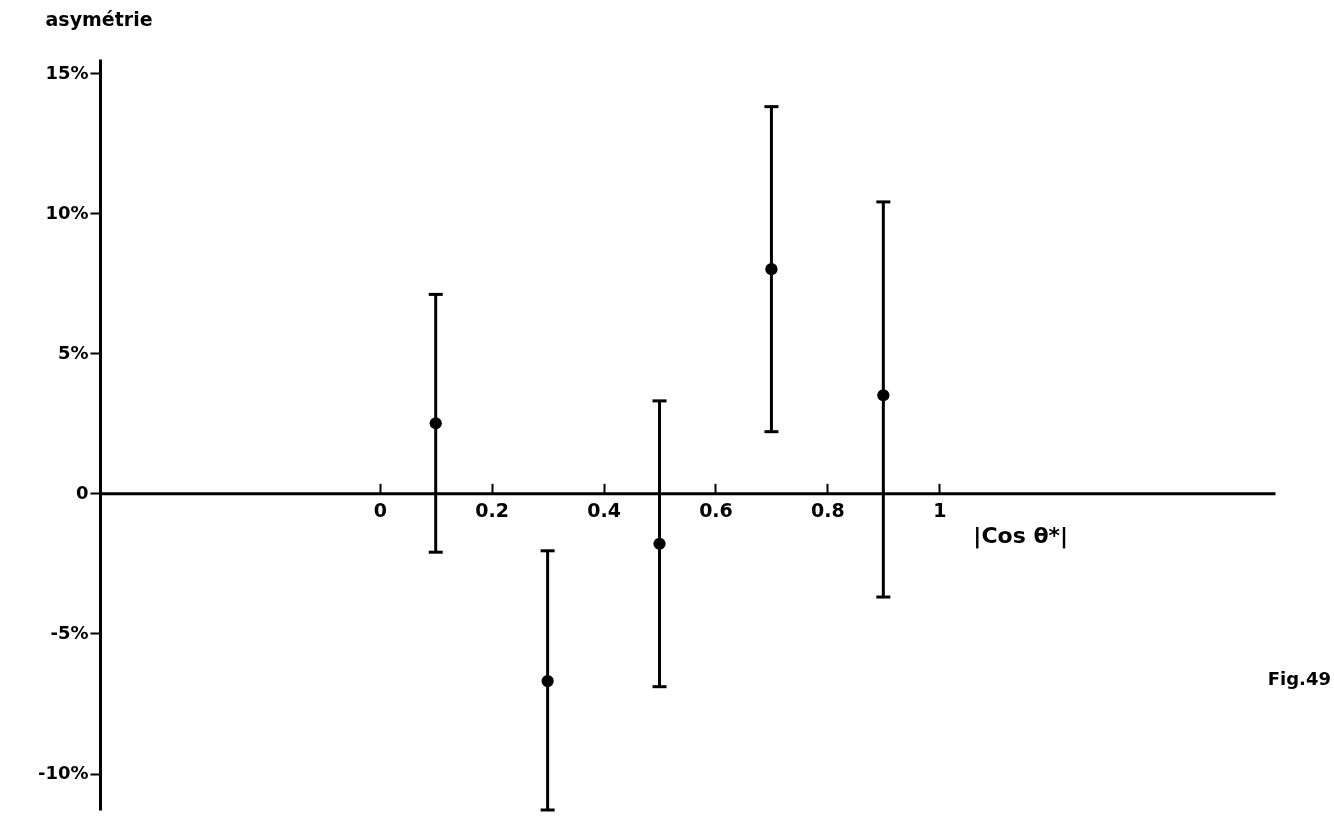 This screenshot has height=817, width=1334. I want to click on y-tick-label: -5%, so click(69, 632).